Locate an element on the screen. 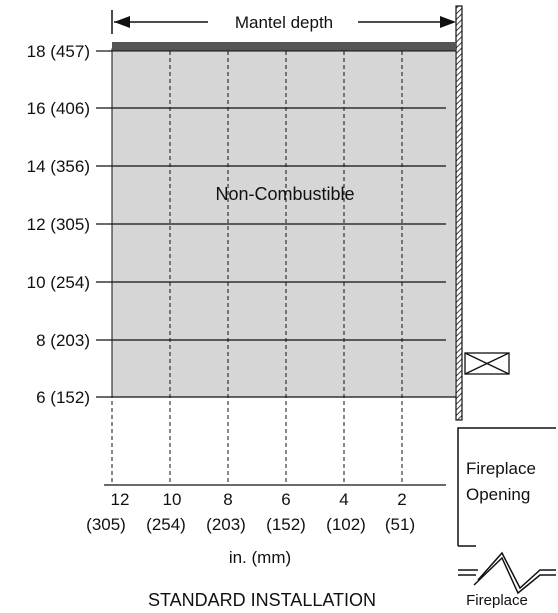  installation-caption: STANDARD INSTALLATION is located at coordinates (262, 600).